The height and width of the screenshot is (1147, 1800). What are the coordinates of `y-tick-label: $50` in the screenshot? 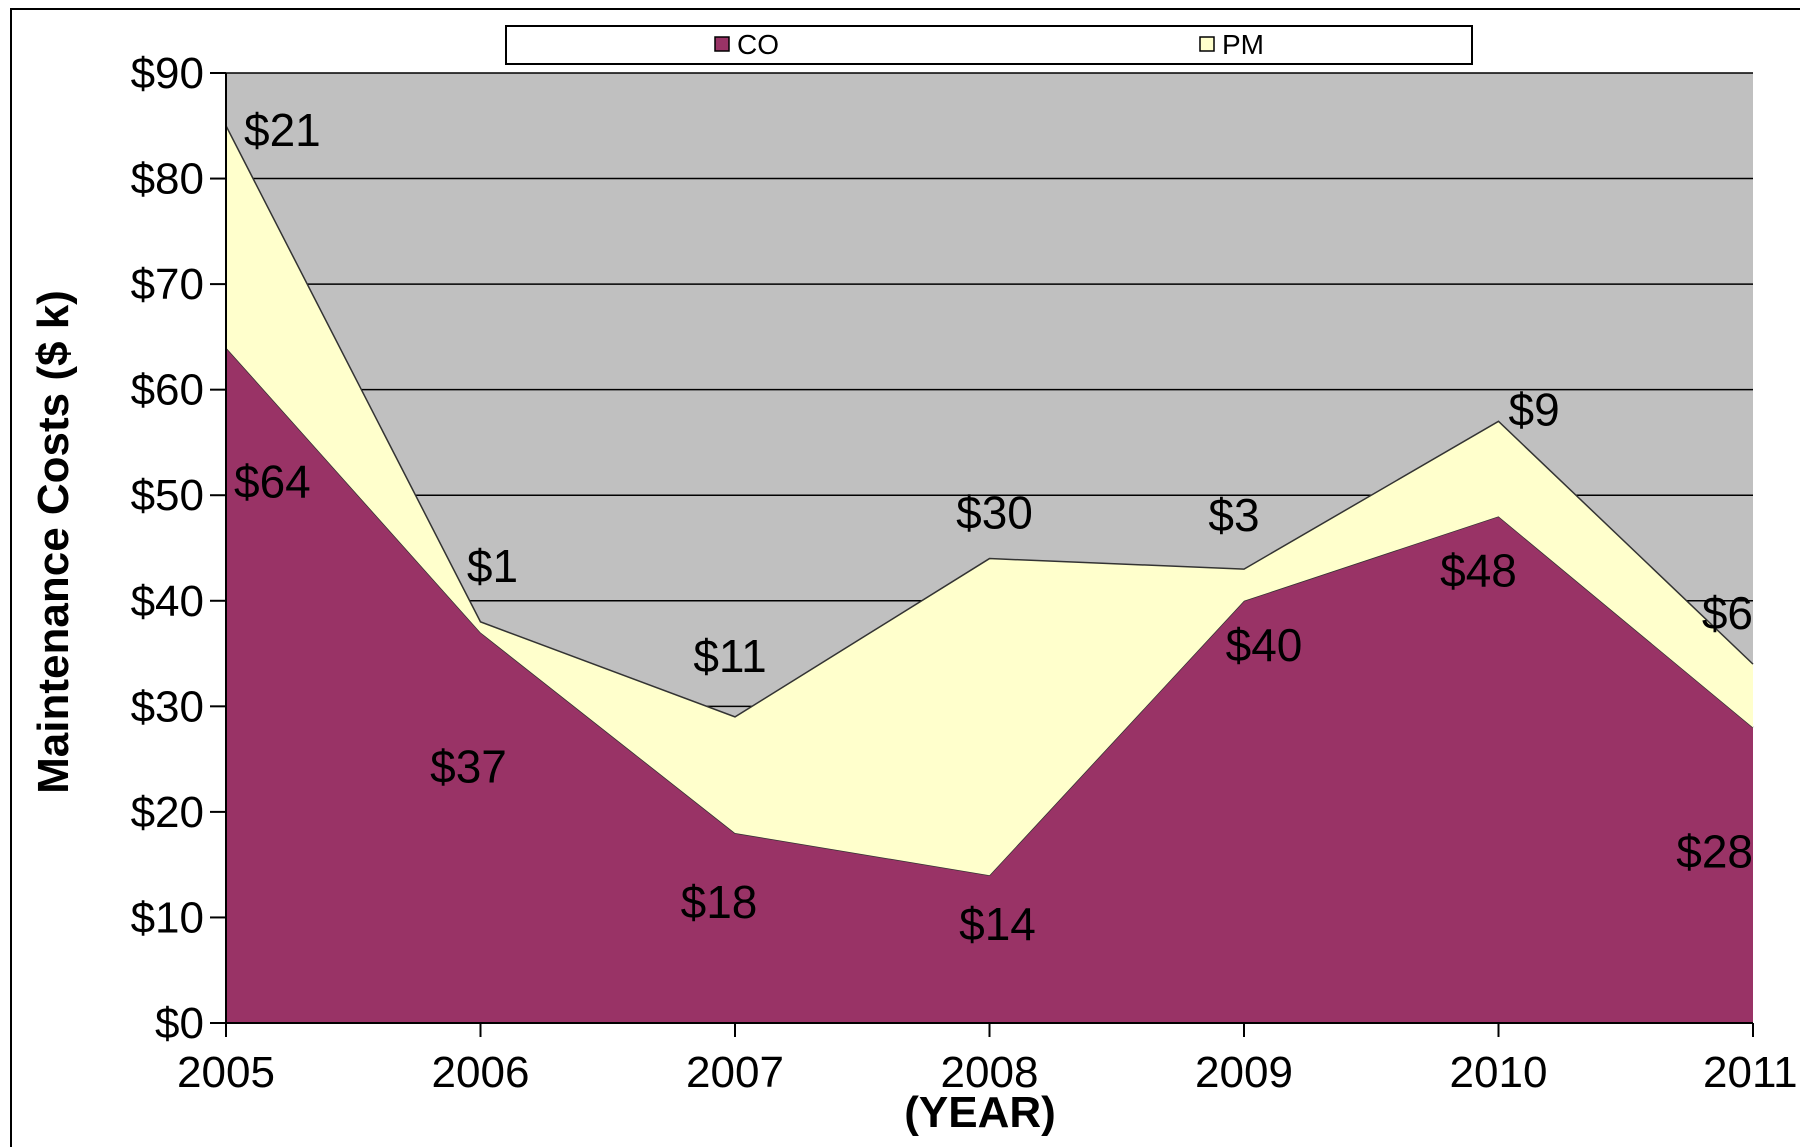 It's located at (167, 495).